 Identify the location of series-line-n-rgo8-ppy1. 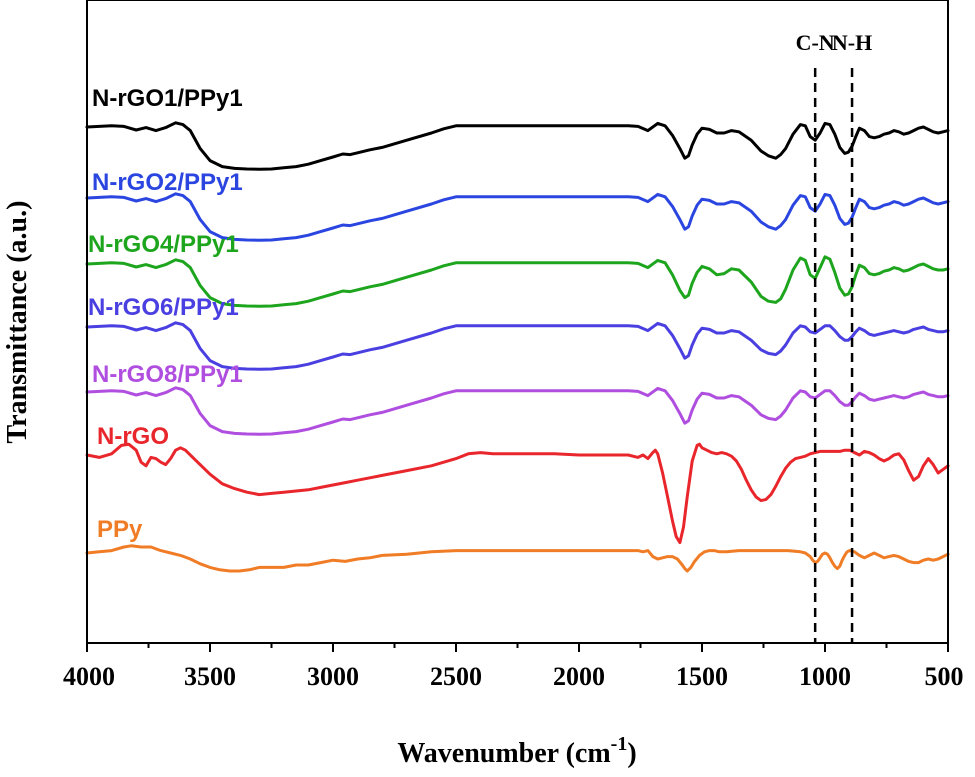
(517, 411).